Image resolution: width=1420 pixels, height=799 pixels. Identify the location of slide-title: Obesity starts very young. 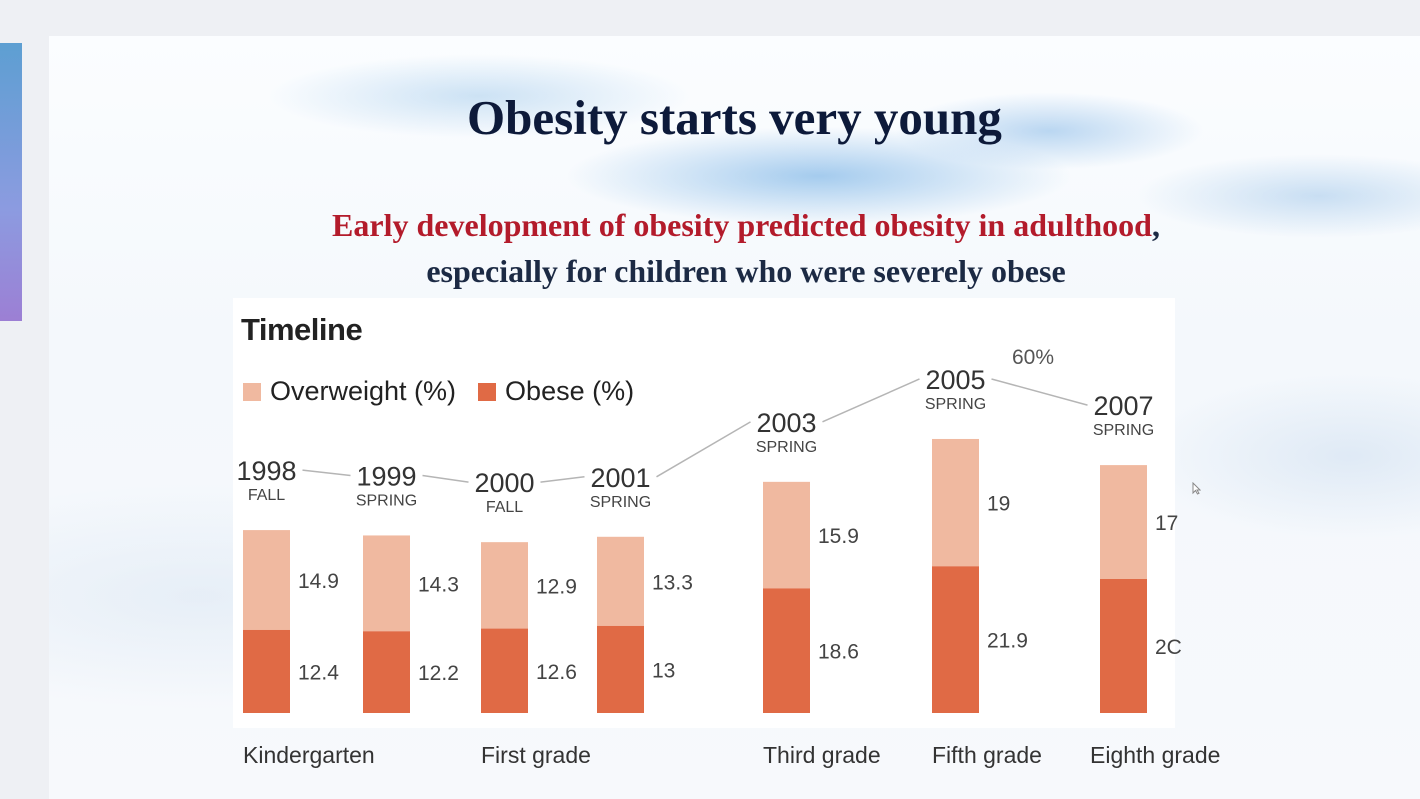
(734, 117).